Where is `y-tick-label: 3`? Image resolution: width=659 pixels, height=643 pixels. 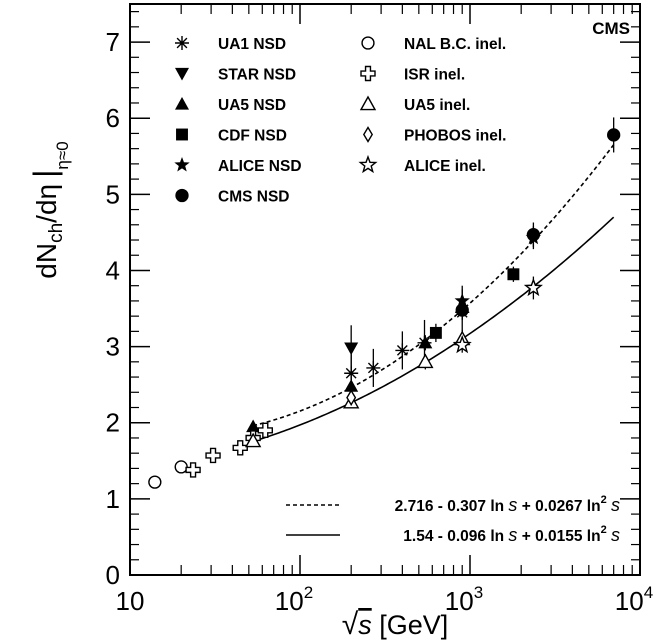
y-tick-label: 3 is located at coordinates (113, 347).